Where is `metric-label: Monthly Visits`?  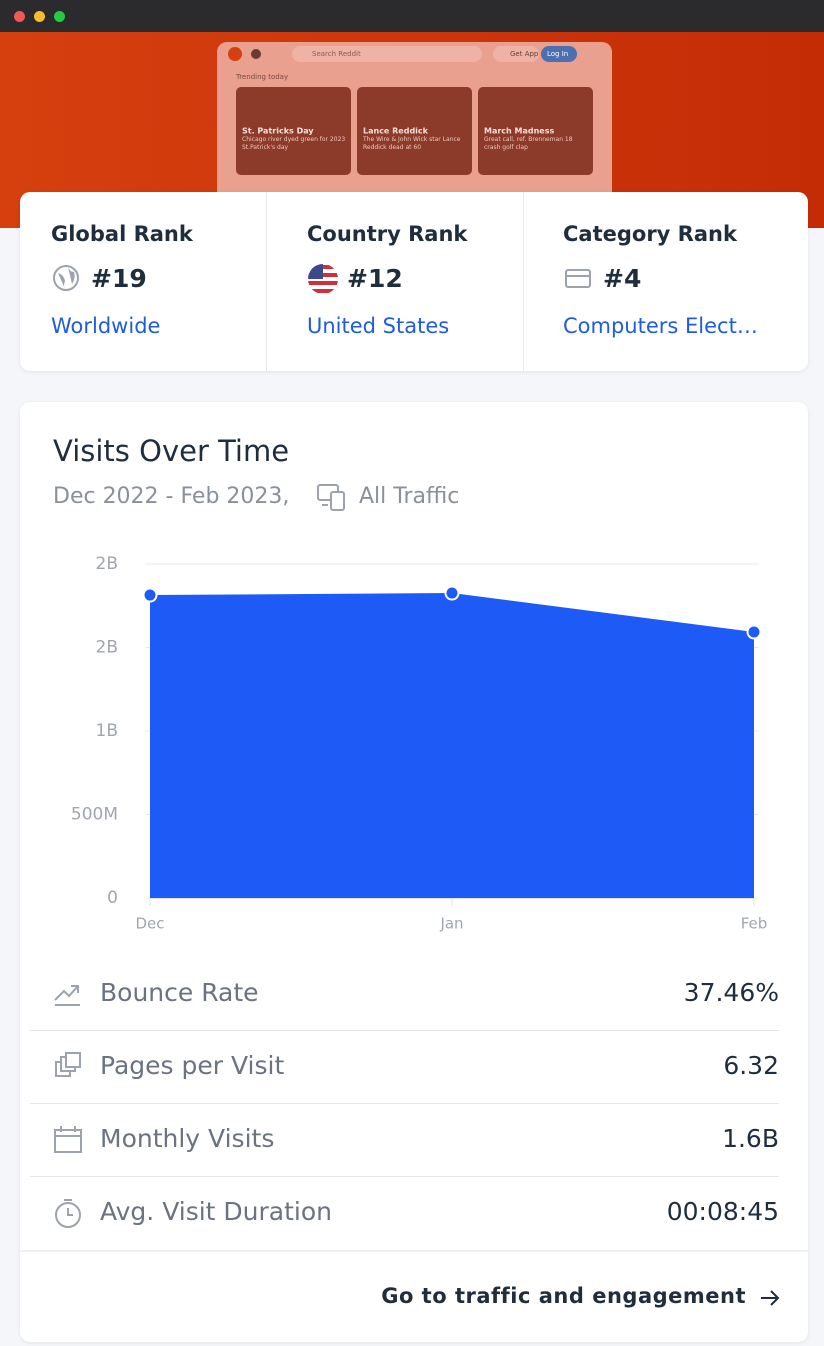
metric-label: Monthly Visits is located at coordinates (187, 1138).